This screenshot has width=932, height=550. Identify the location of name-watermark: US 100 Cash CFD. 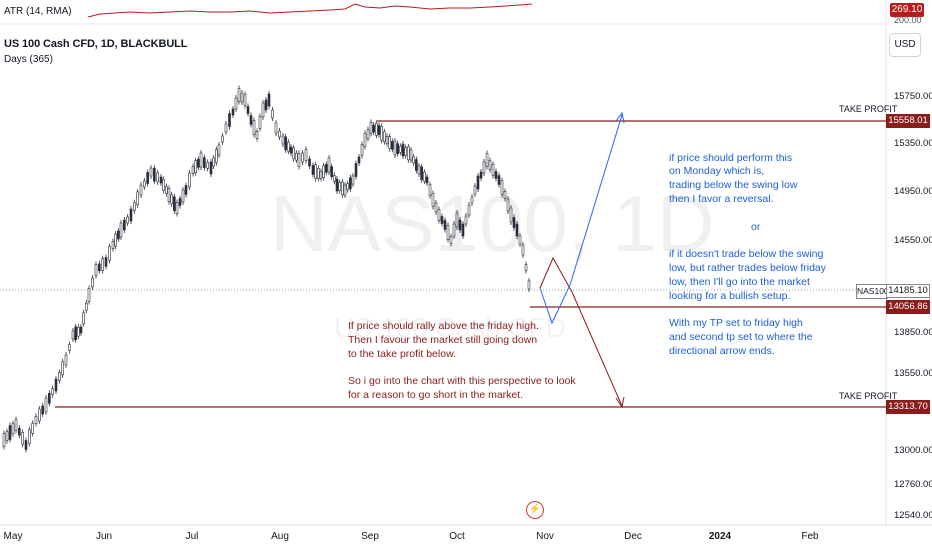
(450, 327).